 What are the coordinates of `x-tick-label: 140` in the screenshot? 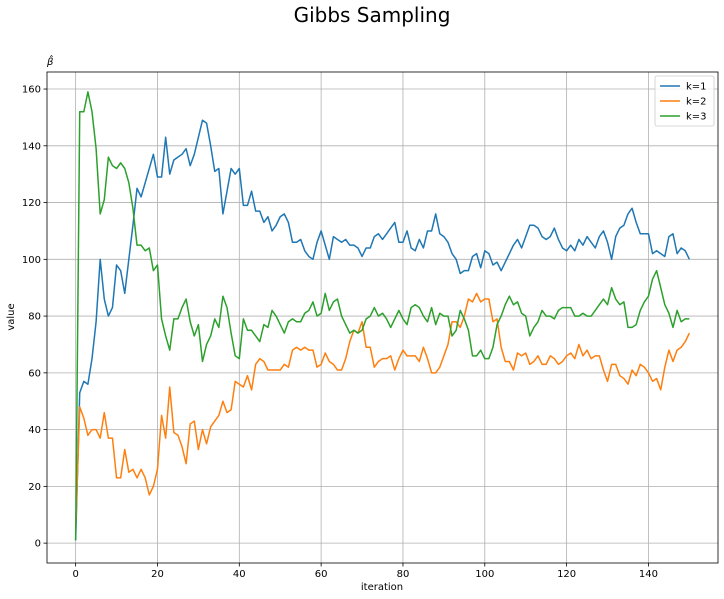 It's located at (648, 574).